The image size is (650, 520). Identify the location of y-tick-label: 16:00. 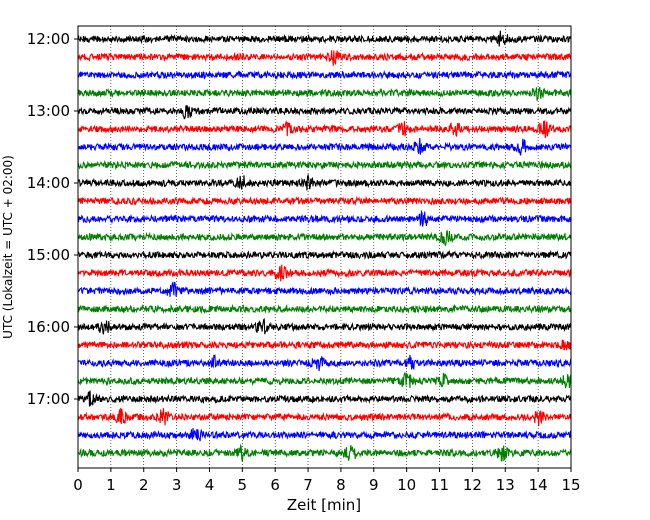
(48, 327).